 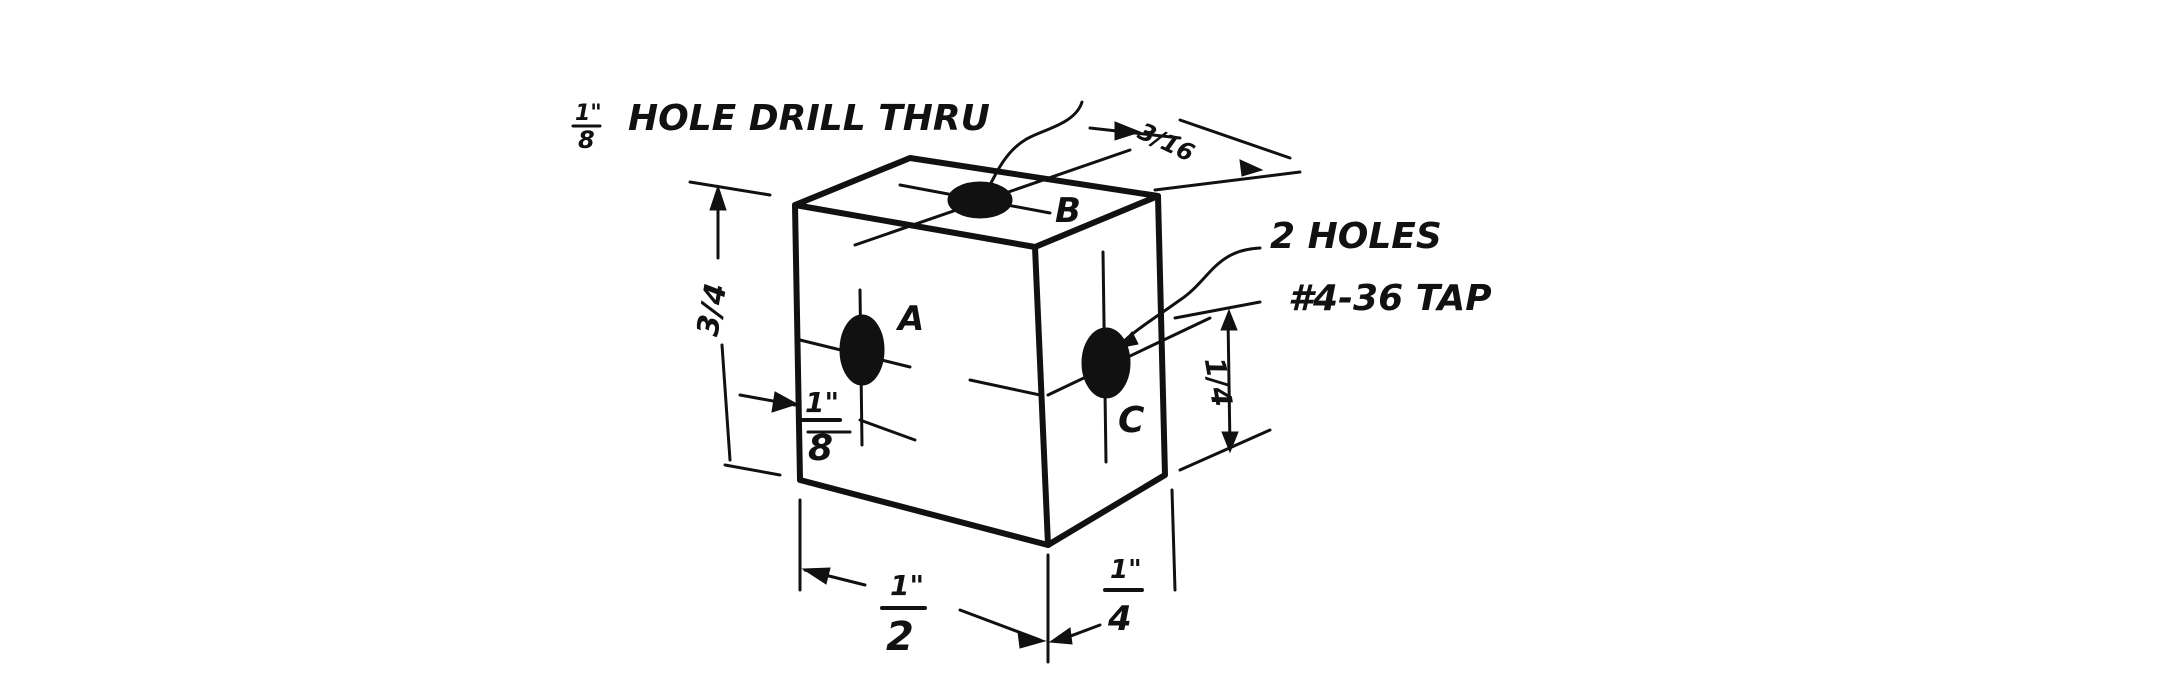 What do you see at coordinates (588, 113) in the screenshot?
I see `drill-fraction-num: 1"` at bounding box center [588, 113].